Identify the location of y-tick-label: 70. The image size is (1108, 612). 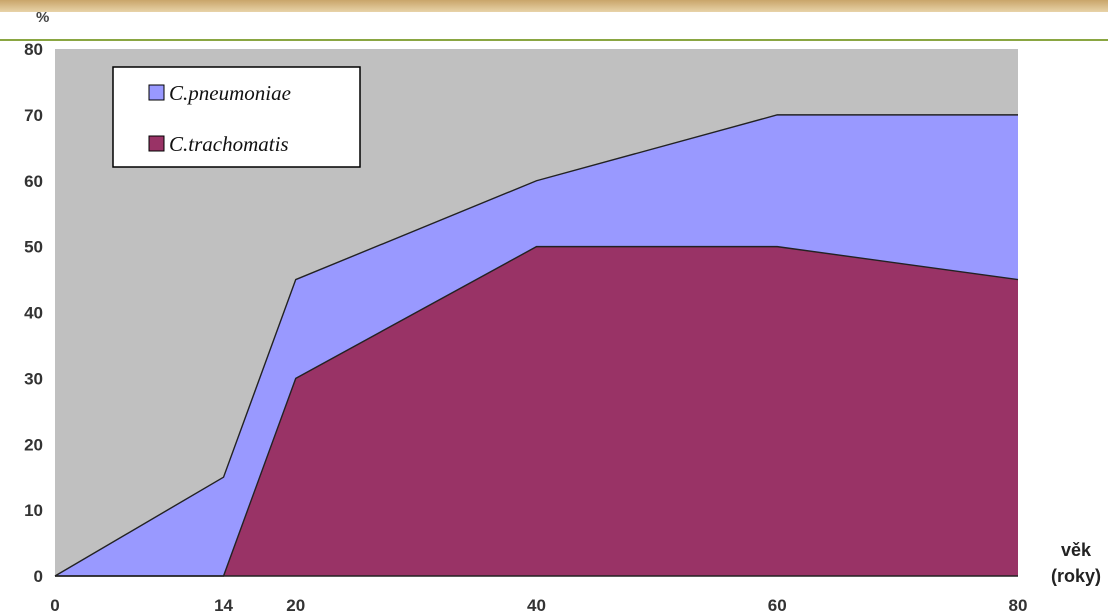
(33, 115).